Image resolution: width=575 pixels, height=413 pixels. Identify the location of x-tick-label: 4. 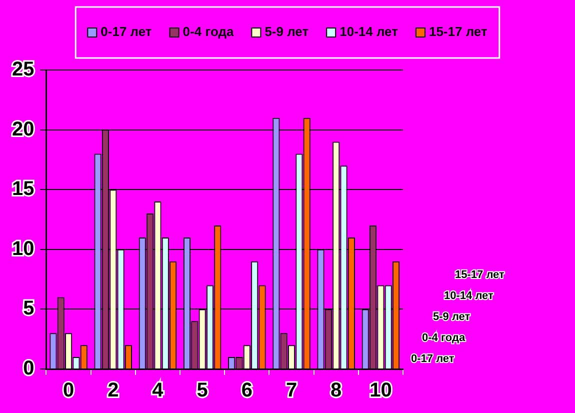
(158, 391).